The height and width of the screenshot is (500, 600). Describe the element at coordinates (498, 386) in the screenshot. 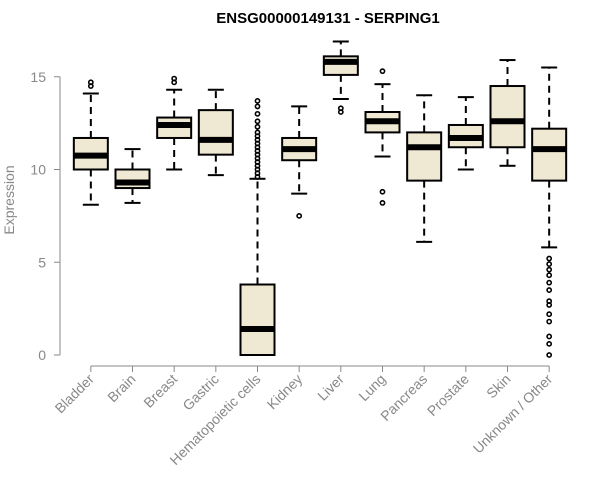

I see `x-tick-label: Skin` at that location.